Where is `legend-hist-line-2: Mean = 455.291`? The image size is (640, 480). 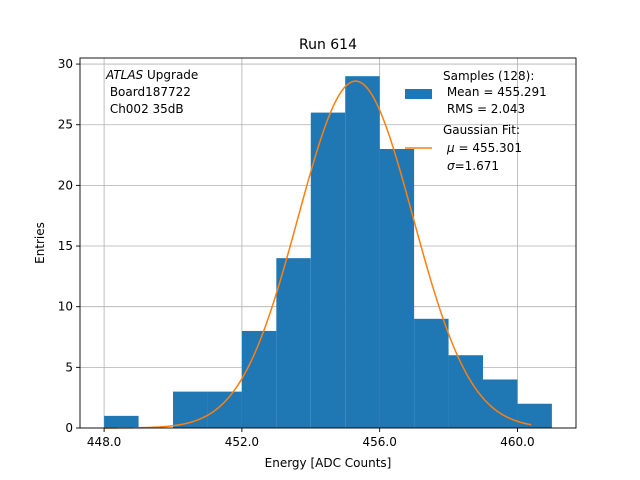 legend-hist-line-2: Mean = 455.291 is located at coordinates (495, 92).